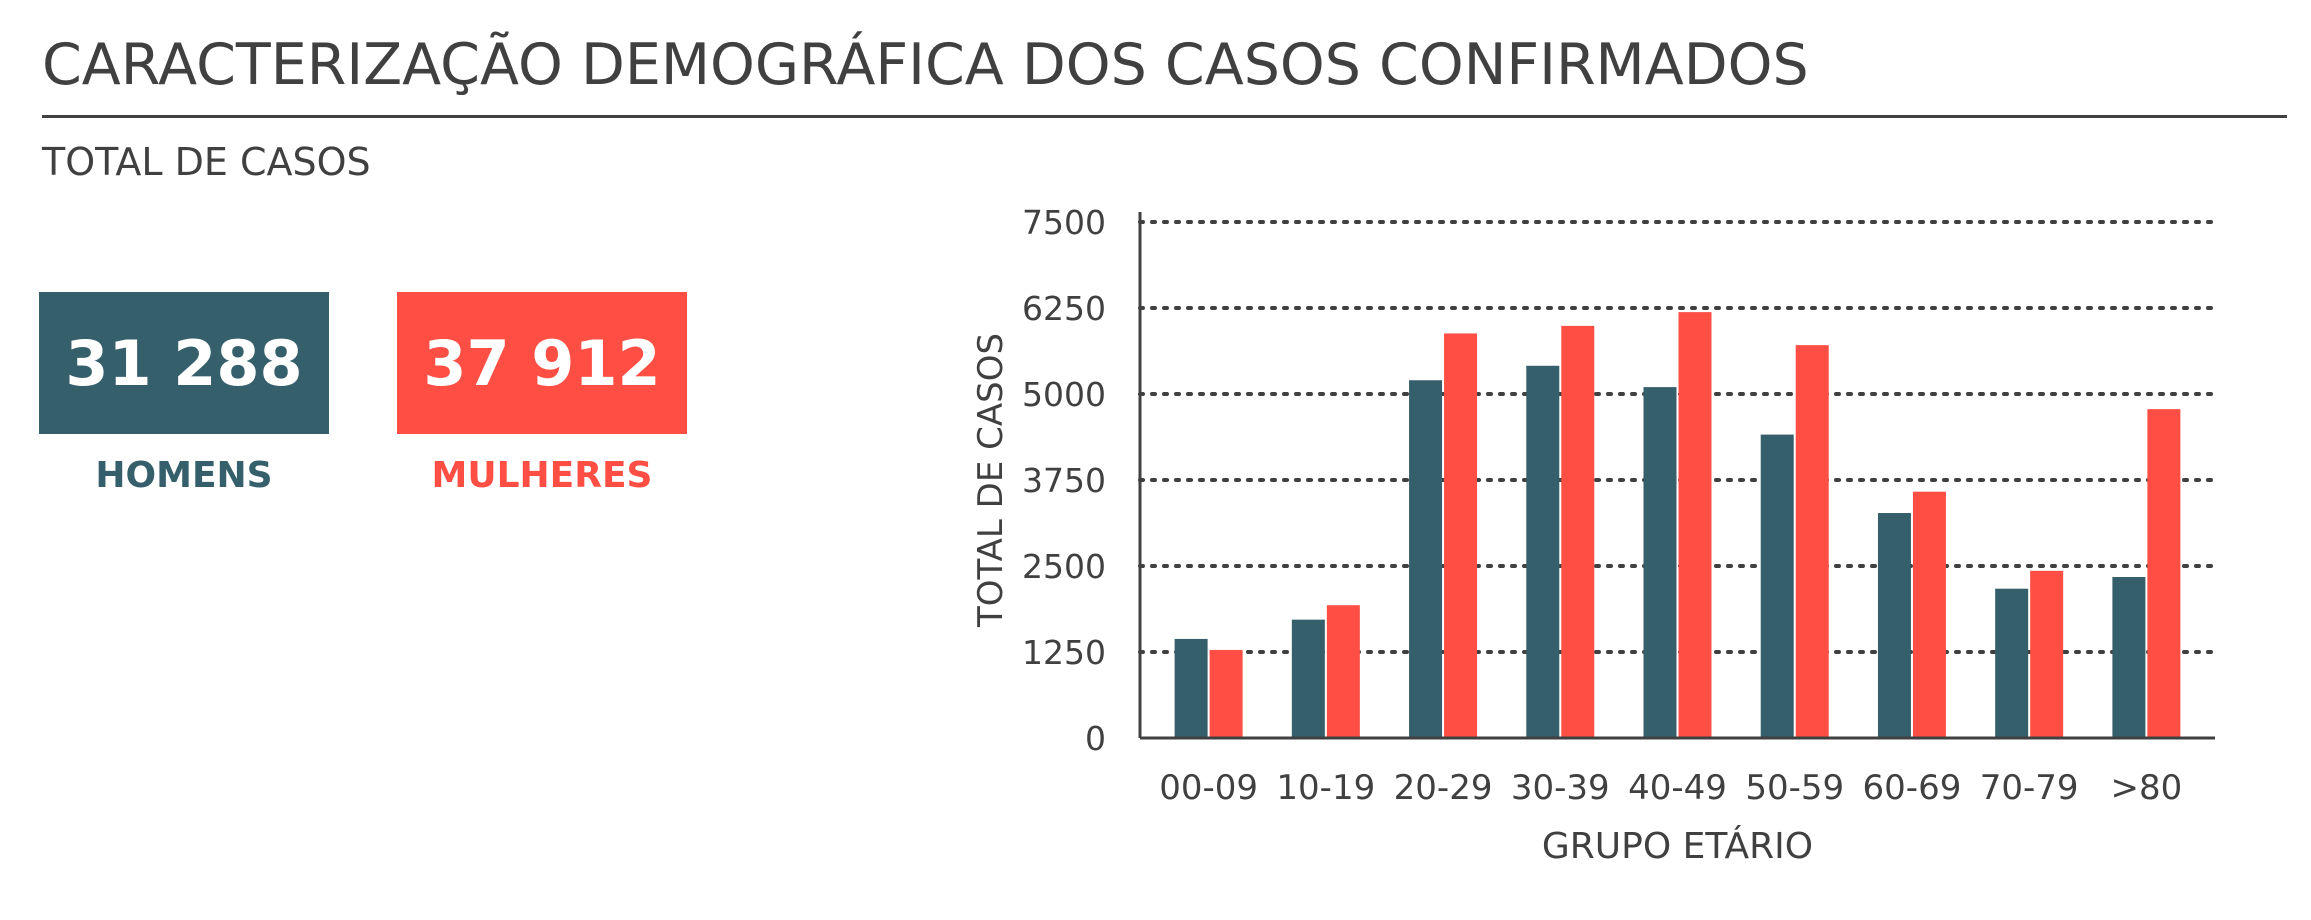 The width and height of the screenshot is (2311, 920). I want to click on y-tick-label: 1250, so click(1064, 652).